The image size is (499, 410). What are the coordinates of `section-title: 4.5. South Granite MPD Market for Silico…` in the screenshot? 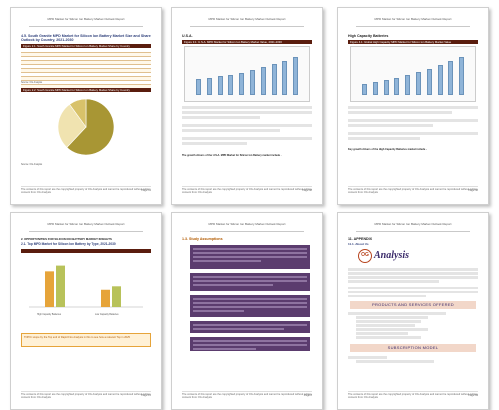 It's located at (86, 38).